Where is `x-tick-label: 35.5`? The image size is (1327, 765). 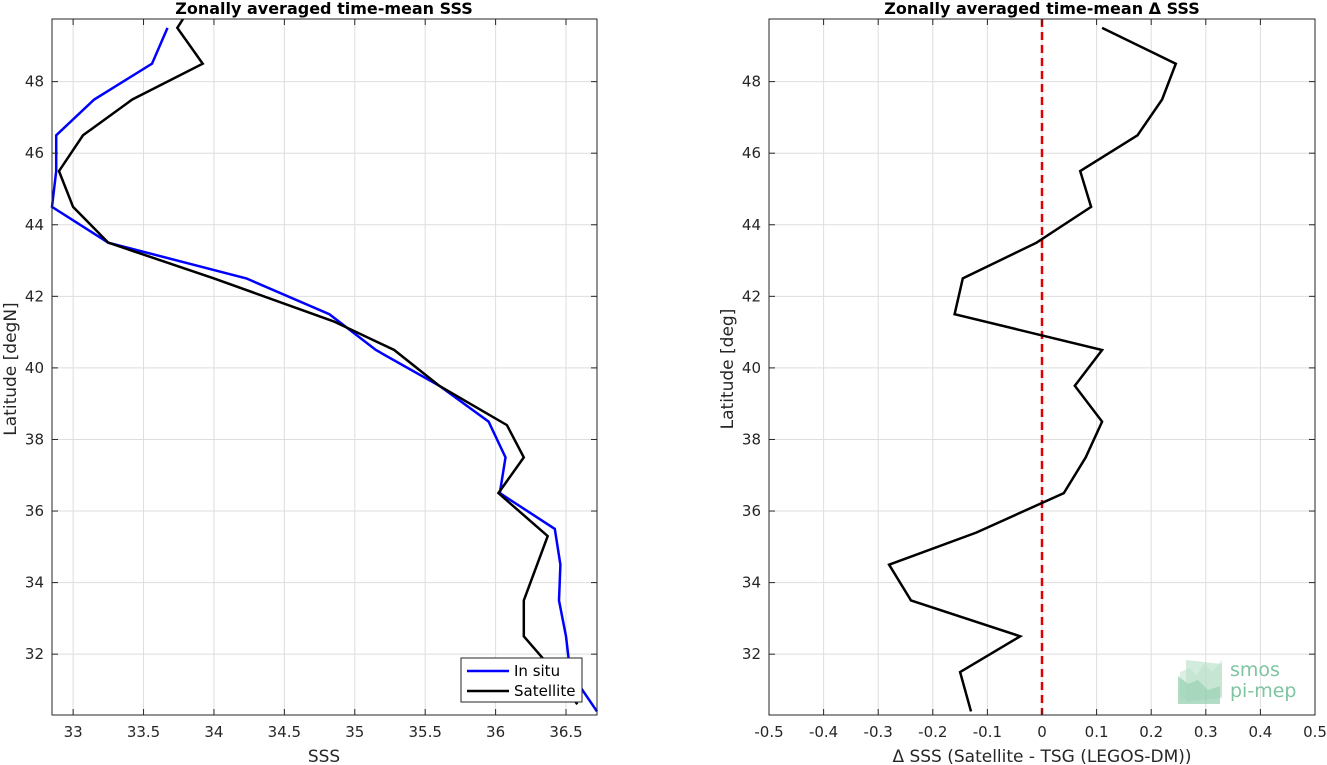 x-tick-label: 35.5 is located at coordinates (424, 732).